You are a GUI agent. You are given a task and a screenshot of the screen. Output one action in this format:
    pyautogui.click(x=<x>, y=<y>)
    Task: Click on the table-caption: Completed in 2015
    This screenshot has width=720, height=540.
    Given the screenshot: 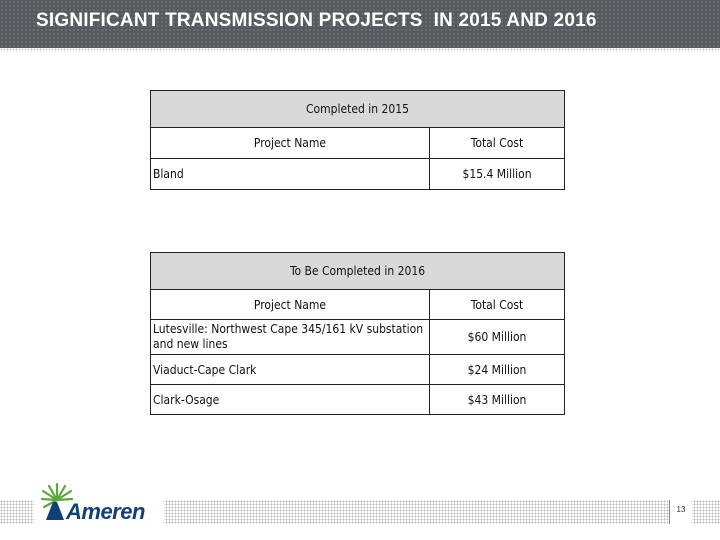 What is the action you would take?
    pyautogui.click(x=357, y=109)
    